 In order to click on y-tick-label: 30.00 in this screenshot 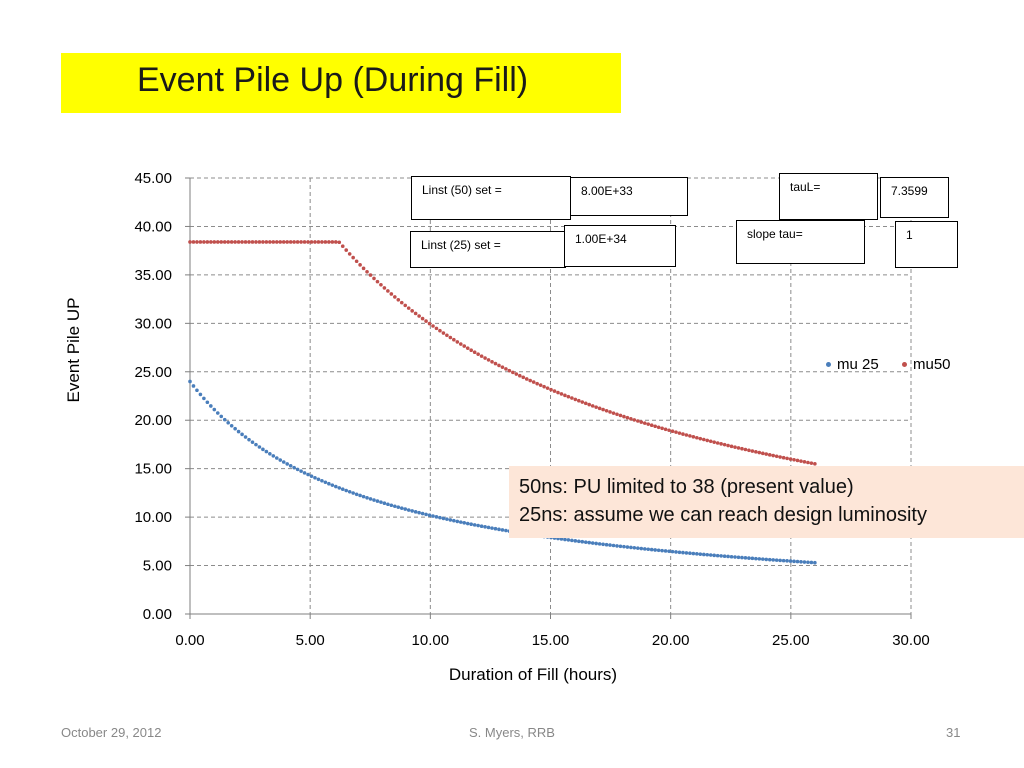, I will do `click(153, 323)`.